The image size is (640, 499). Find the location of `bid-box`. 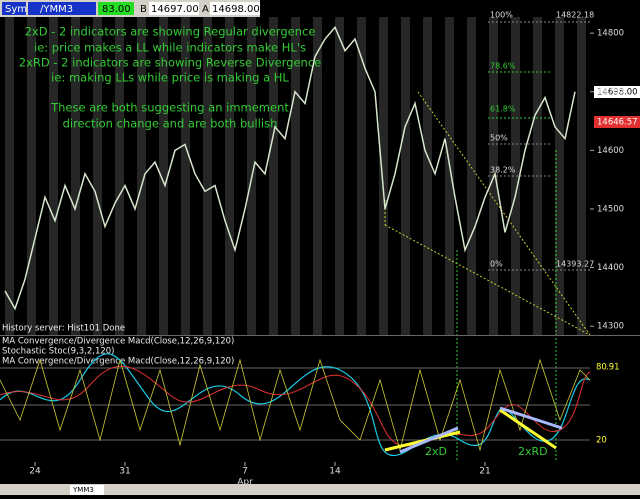

bid-box is located at coordinates (174, 8).